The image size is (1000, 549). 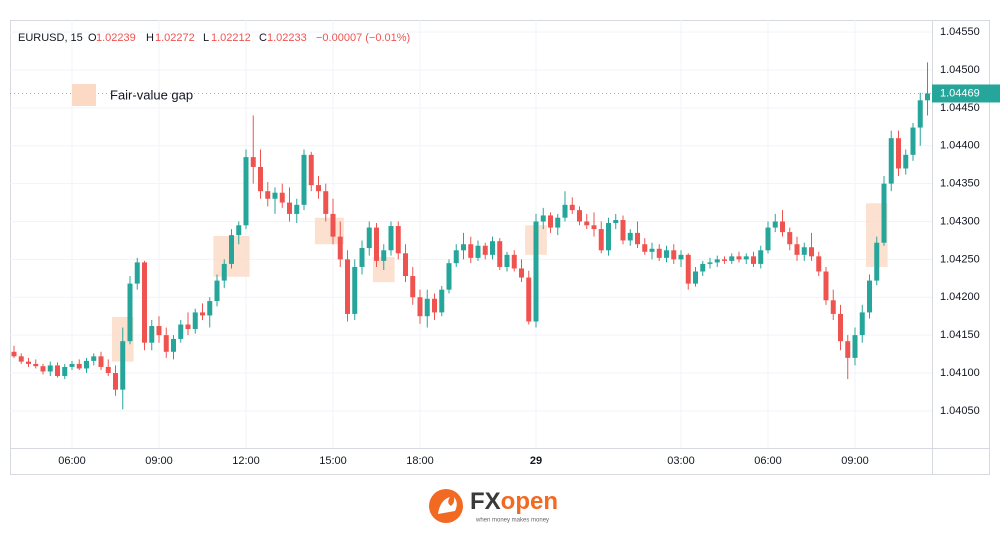 What do you see at coordinates (72, 461) in the screenshot?
I see `x-tick-label: 06:00` at bounding box center [72, 461].